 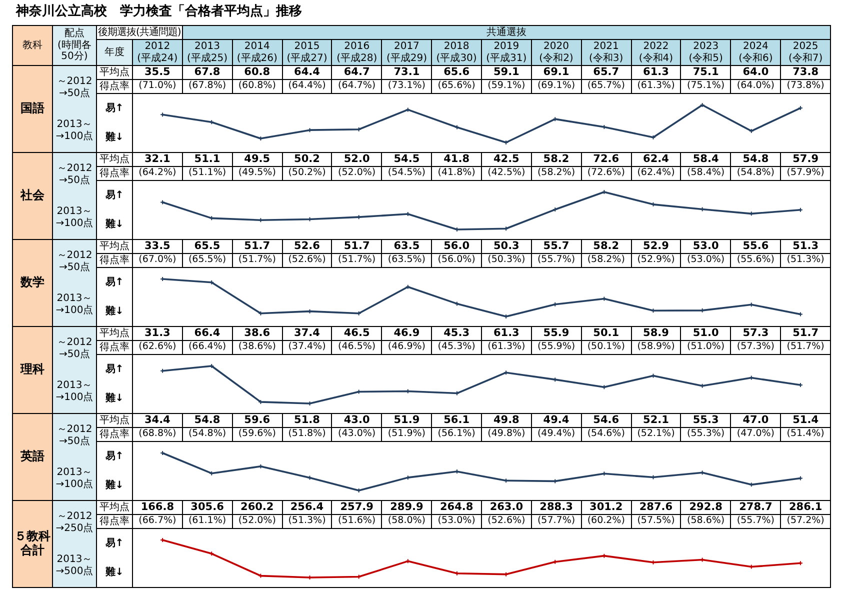 I want to click on x-tick-label: 2021 (令和3), so click(x=606, y=52).